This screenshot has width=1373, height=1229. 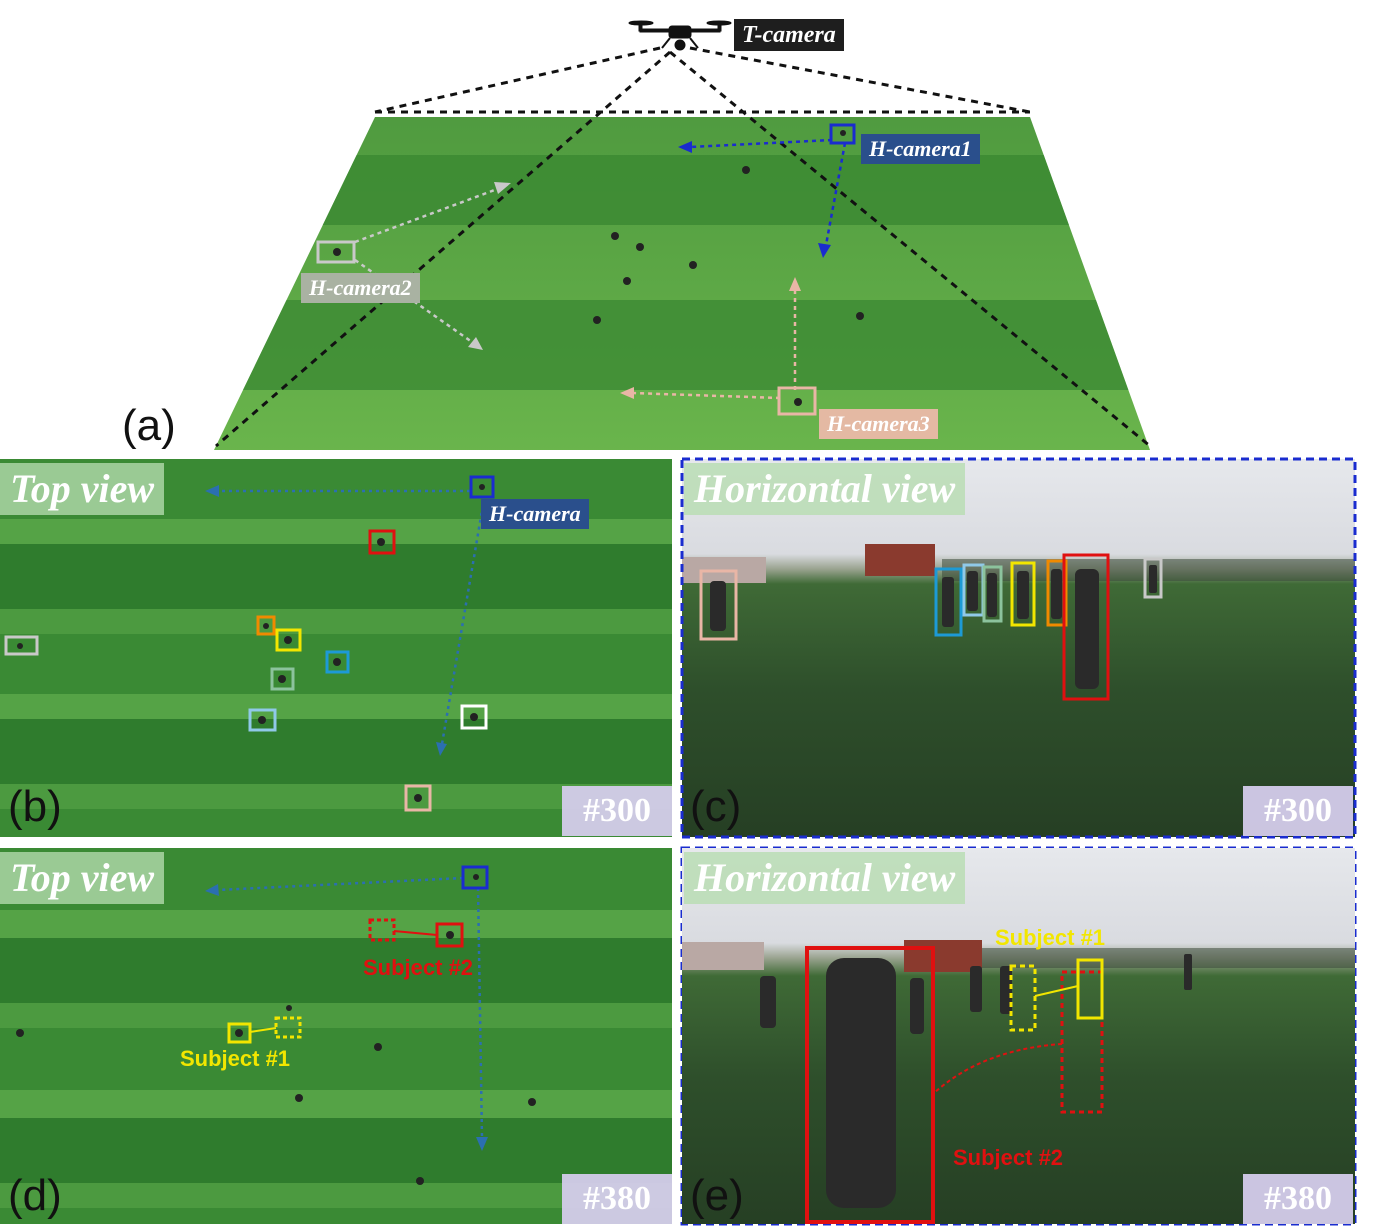 I want to click on panel-e-frame-badge: #380, so click(x=1298, y=1199).